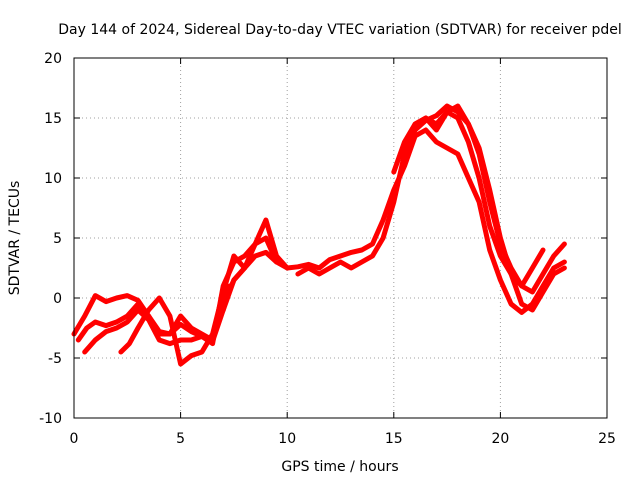 The image size is (640, 480). I want to click on y-tick-label: -10, so click(50, 419).